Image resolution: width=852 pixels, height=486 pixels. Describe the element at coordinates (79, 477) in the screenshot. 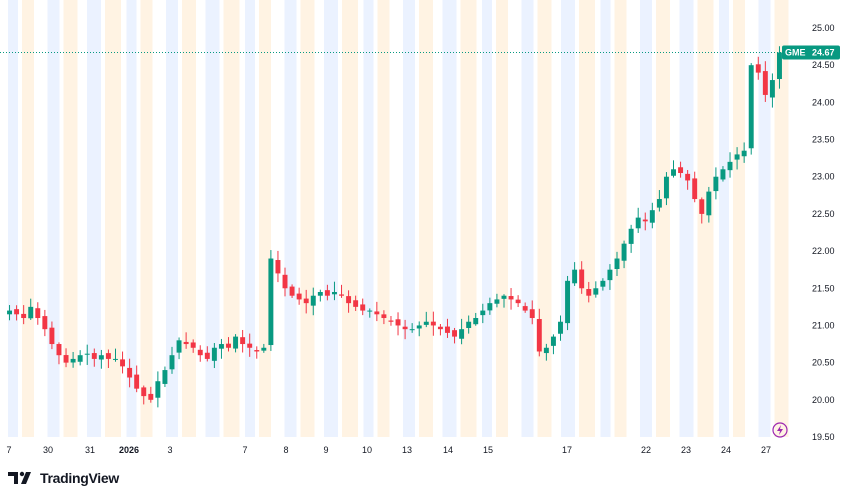

I see `brand-name: TradingView` at that location.